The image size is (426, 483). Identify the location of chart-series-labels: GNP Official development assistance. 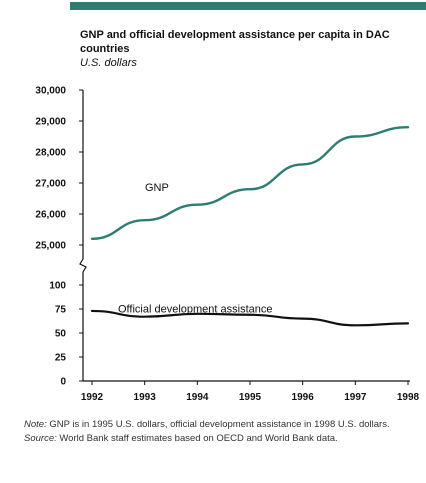
(195, 248).